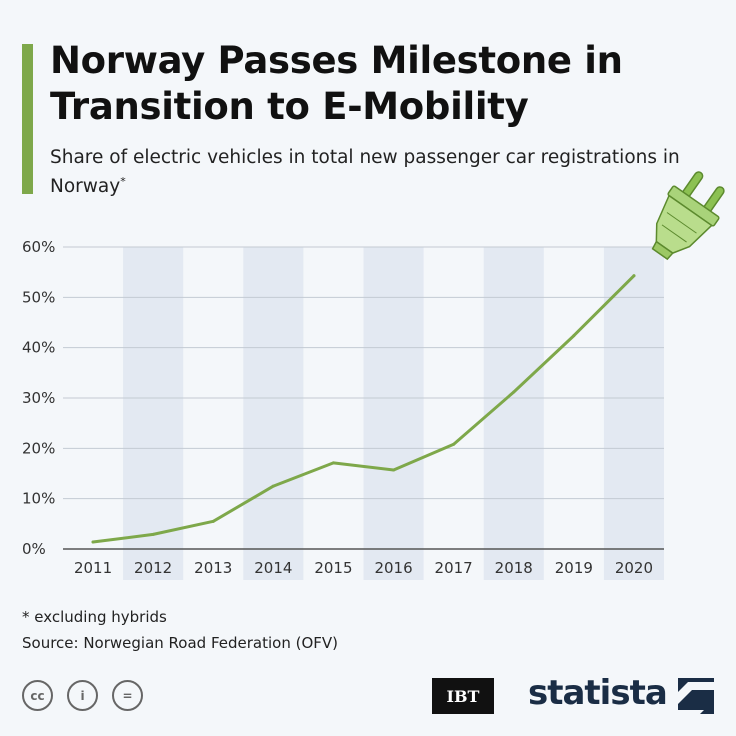 This screenshot has width=736, height=736. Describe the element at coordinates (634, 568) in the screenshot. I see `x-tick-label: 2020` at that location.